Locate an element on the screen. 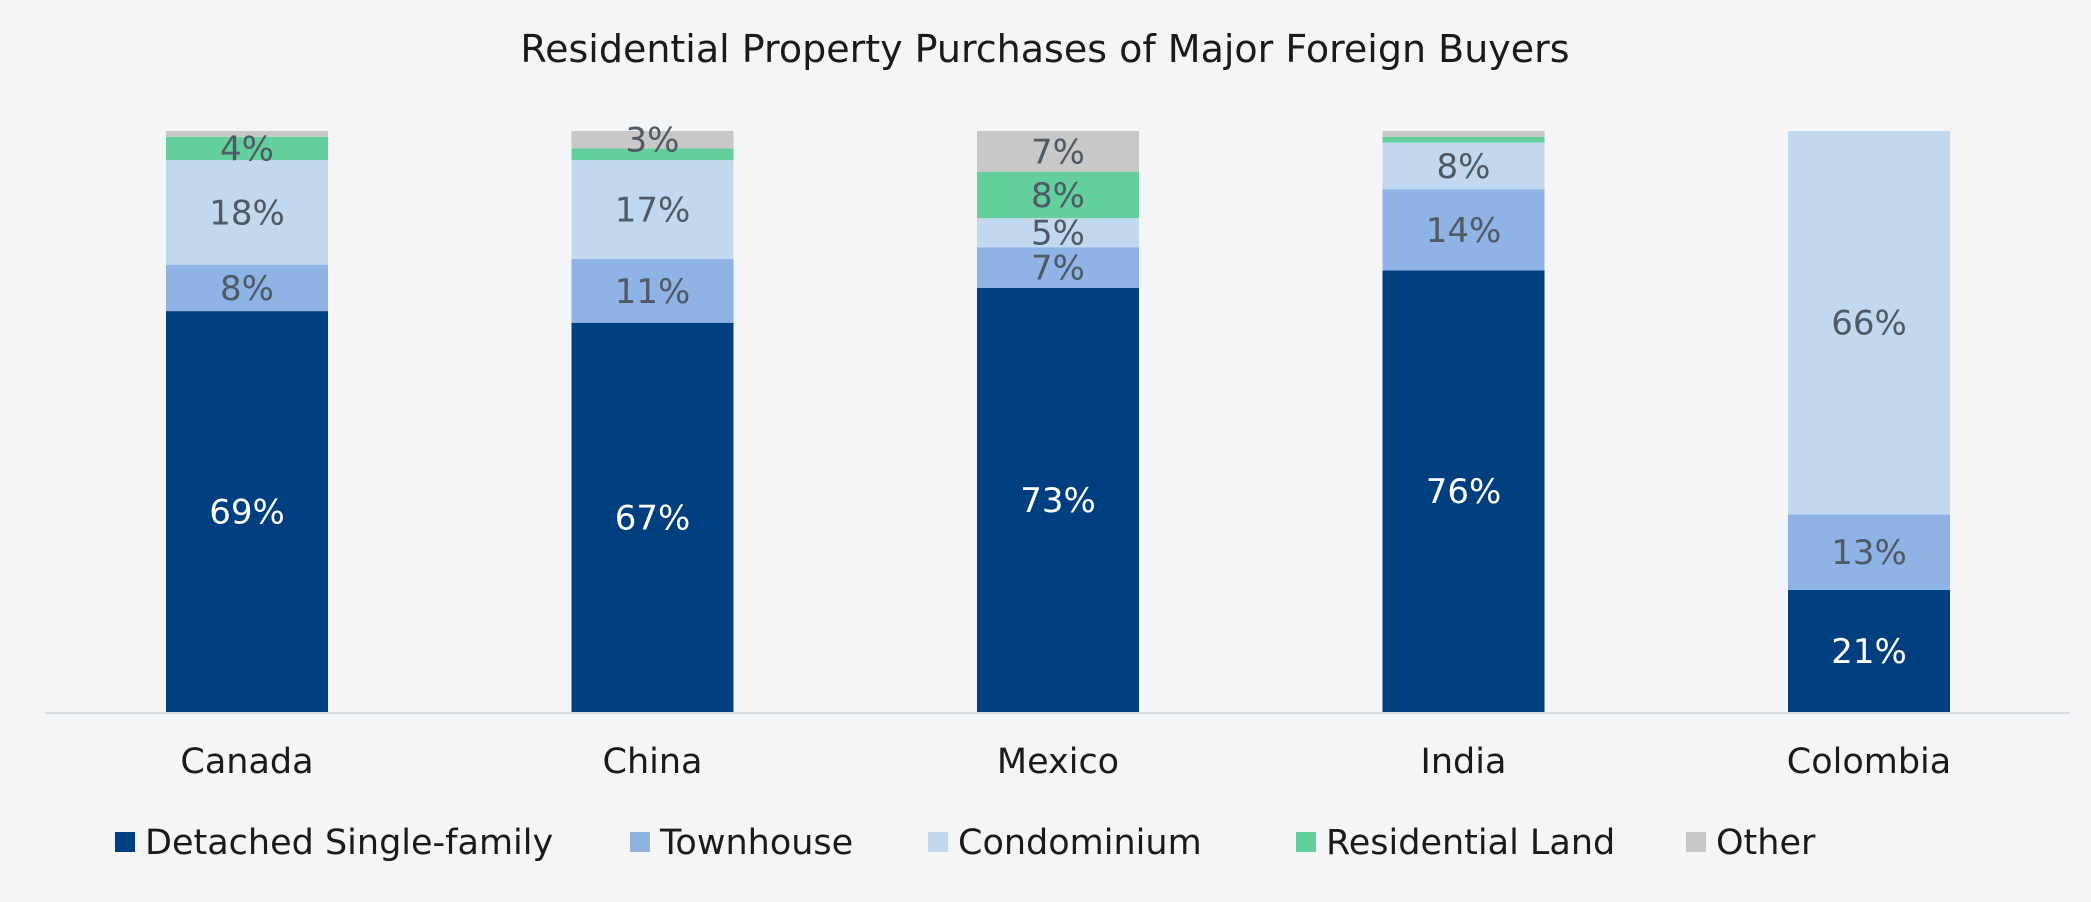 This screenshot has height=902, width=2091. data-label-colombia-townhouse: 13% is located at coordinates (1869, 553).